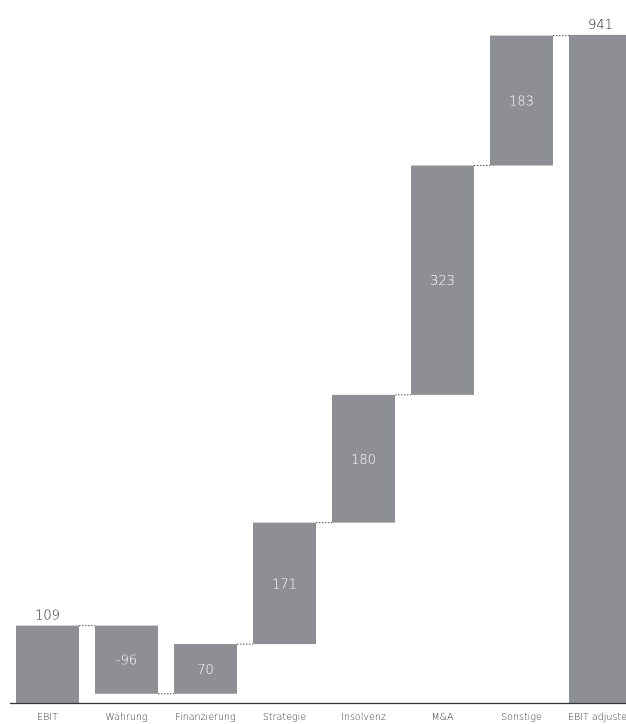  Describe the element at coordinates (284, 717) in the screenshot. I see `category-label-4: Strategie` at that location.